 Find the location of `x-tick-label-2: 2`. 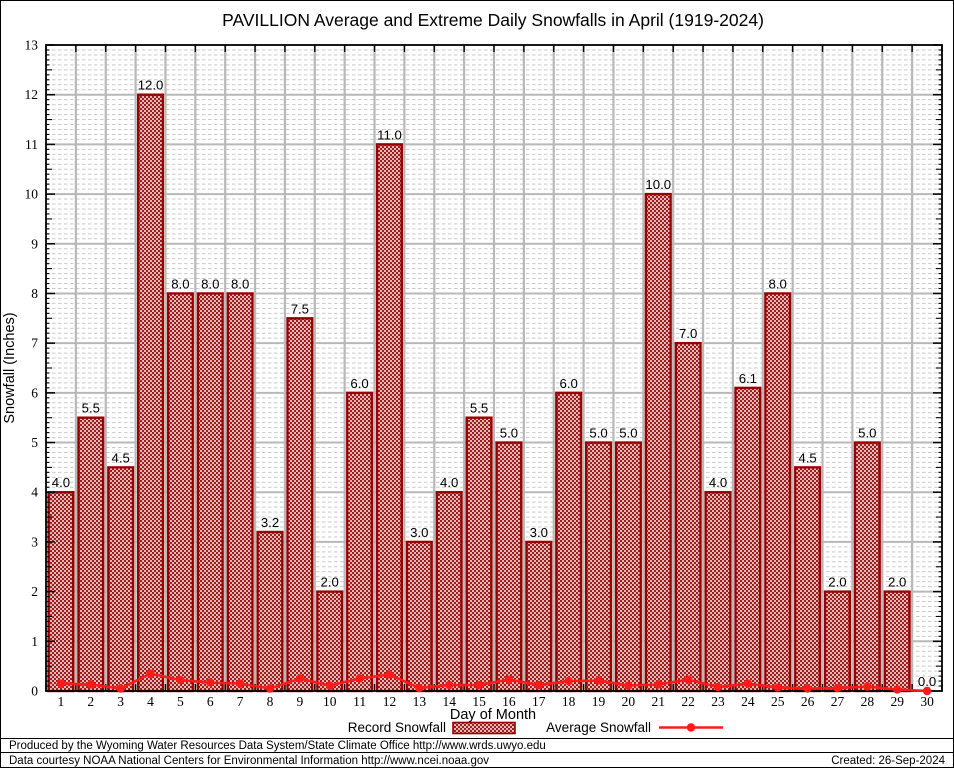

x-tick-label-2: 2 is located at coordinates (90, 701).